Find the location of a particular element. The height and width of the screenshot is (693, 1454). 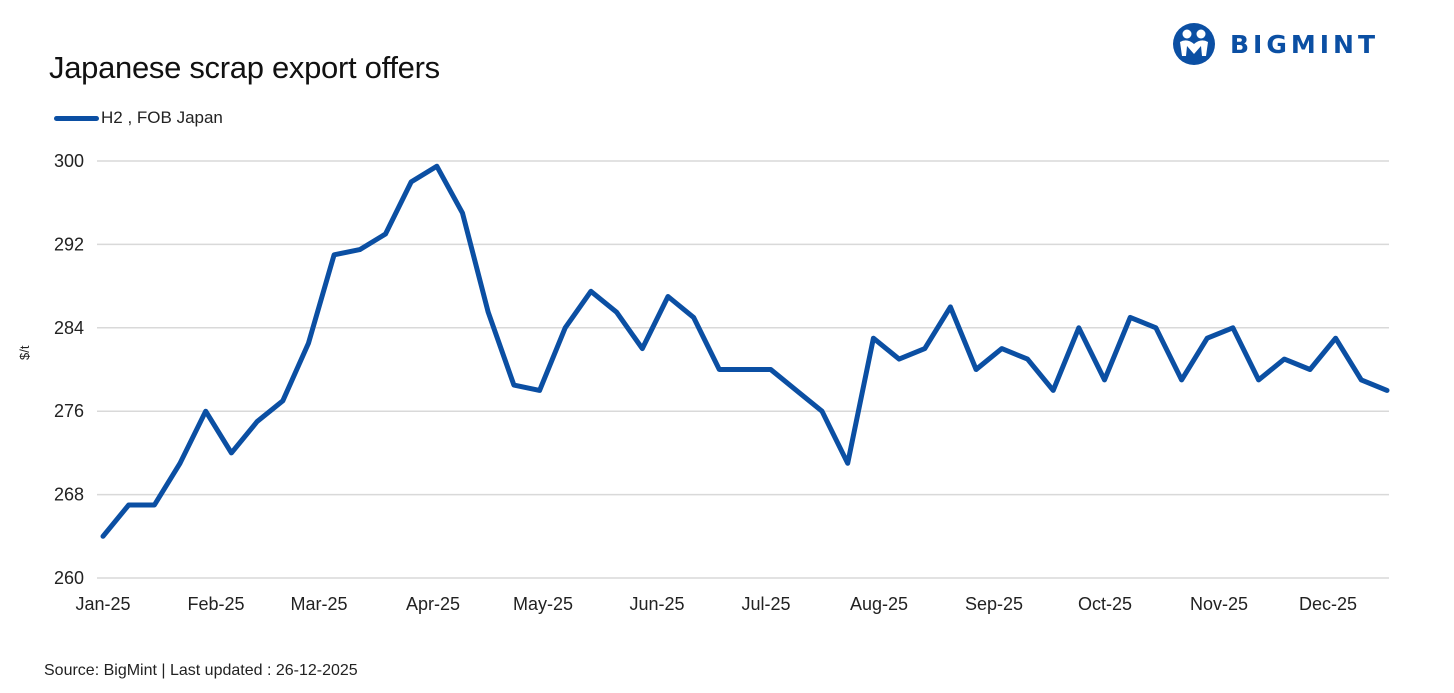

legend-line-swatch is located at coordinates (76, 118).